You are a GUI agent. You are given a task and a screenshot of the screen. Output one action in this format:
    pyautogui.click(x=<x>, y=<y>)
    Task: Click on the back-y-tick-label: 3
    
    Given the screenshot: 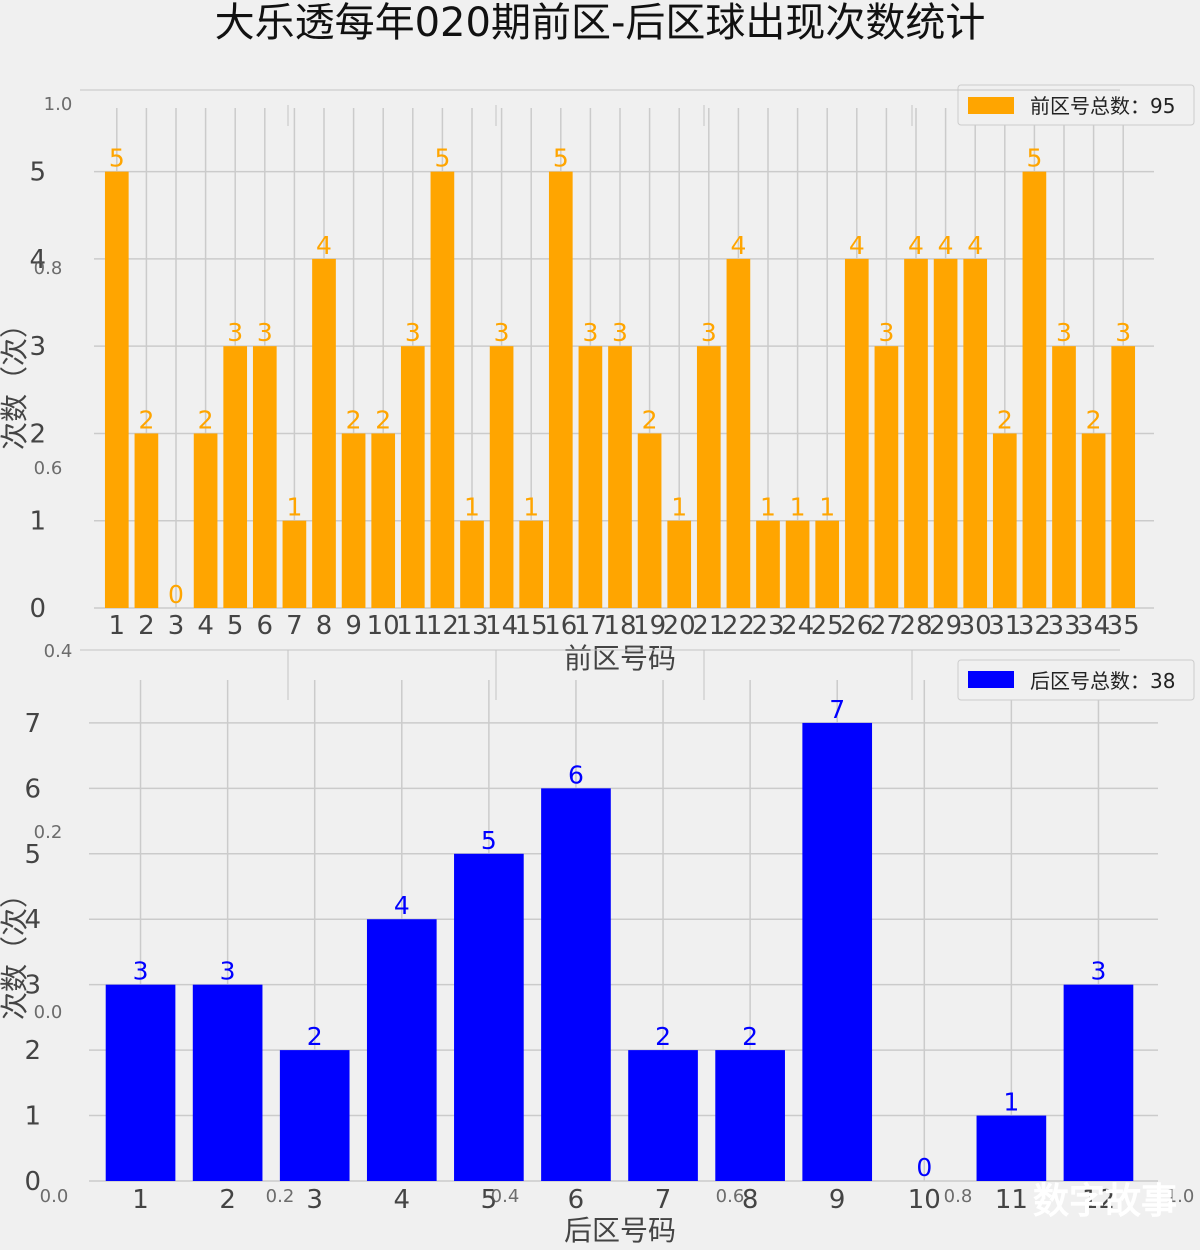 What is the action you would take?
    pyautogui.click(x=32, y=986)
    